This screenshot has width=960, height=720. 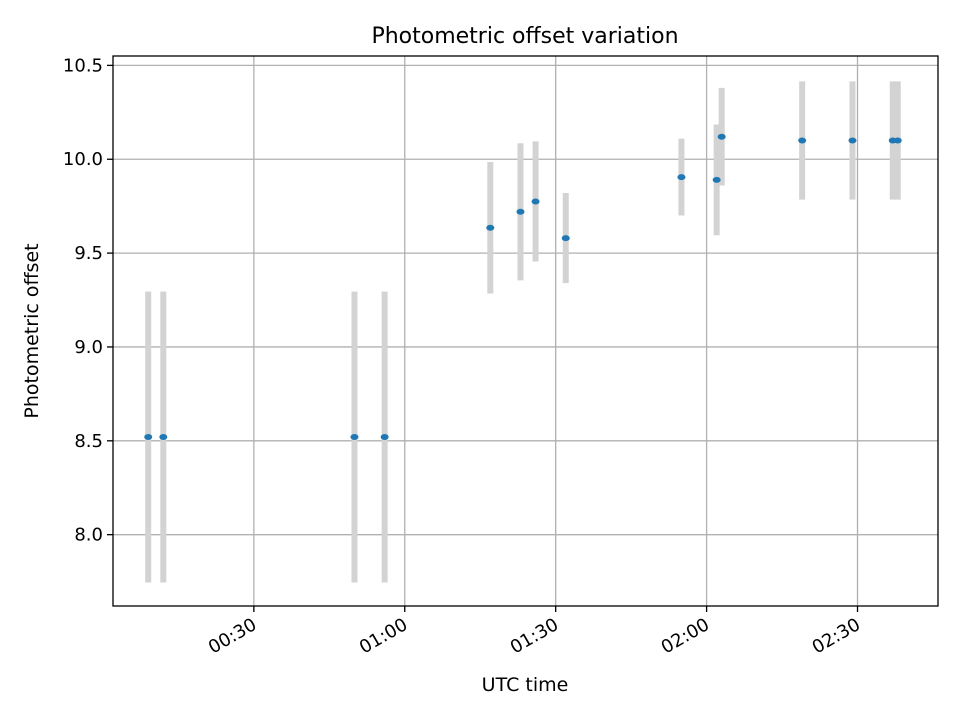 What do you see at coordinates (88, 253) in the screenshot?
I see `y-tick-label: 9.5` at bounding box center [88, 253].